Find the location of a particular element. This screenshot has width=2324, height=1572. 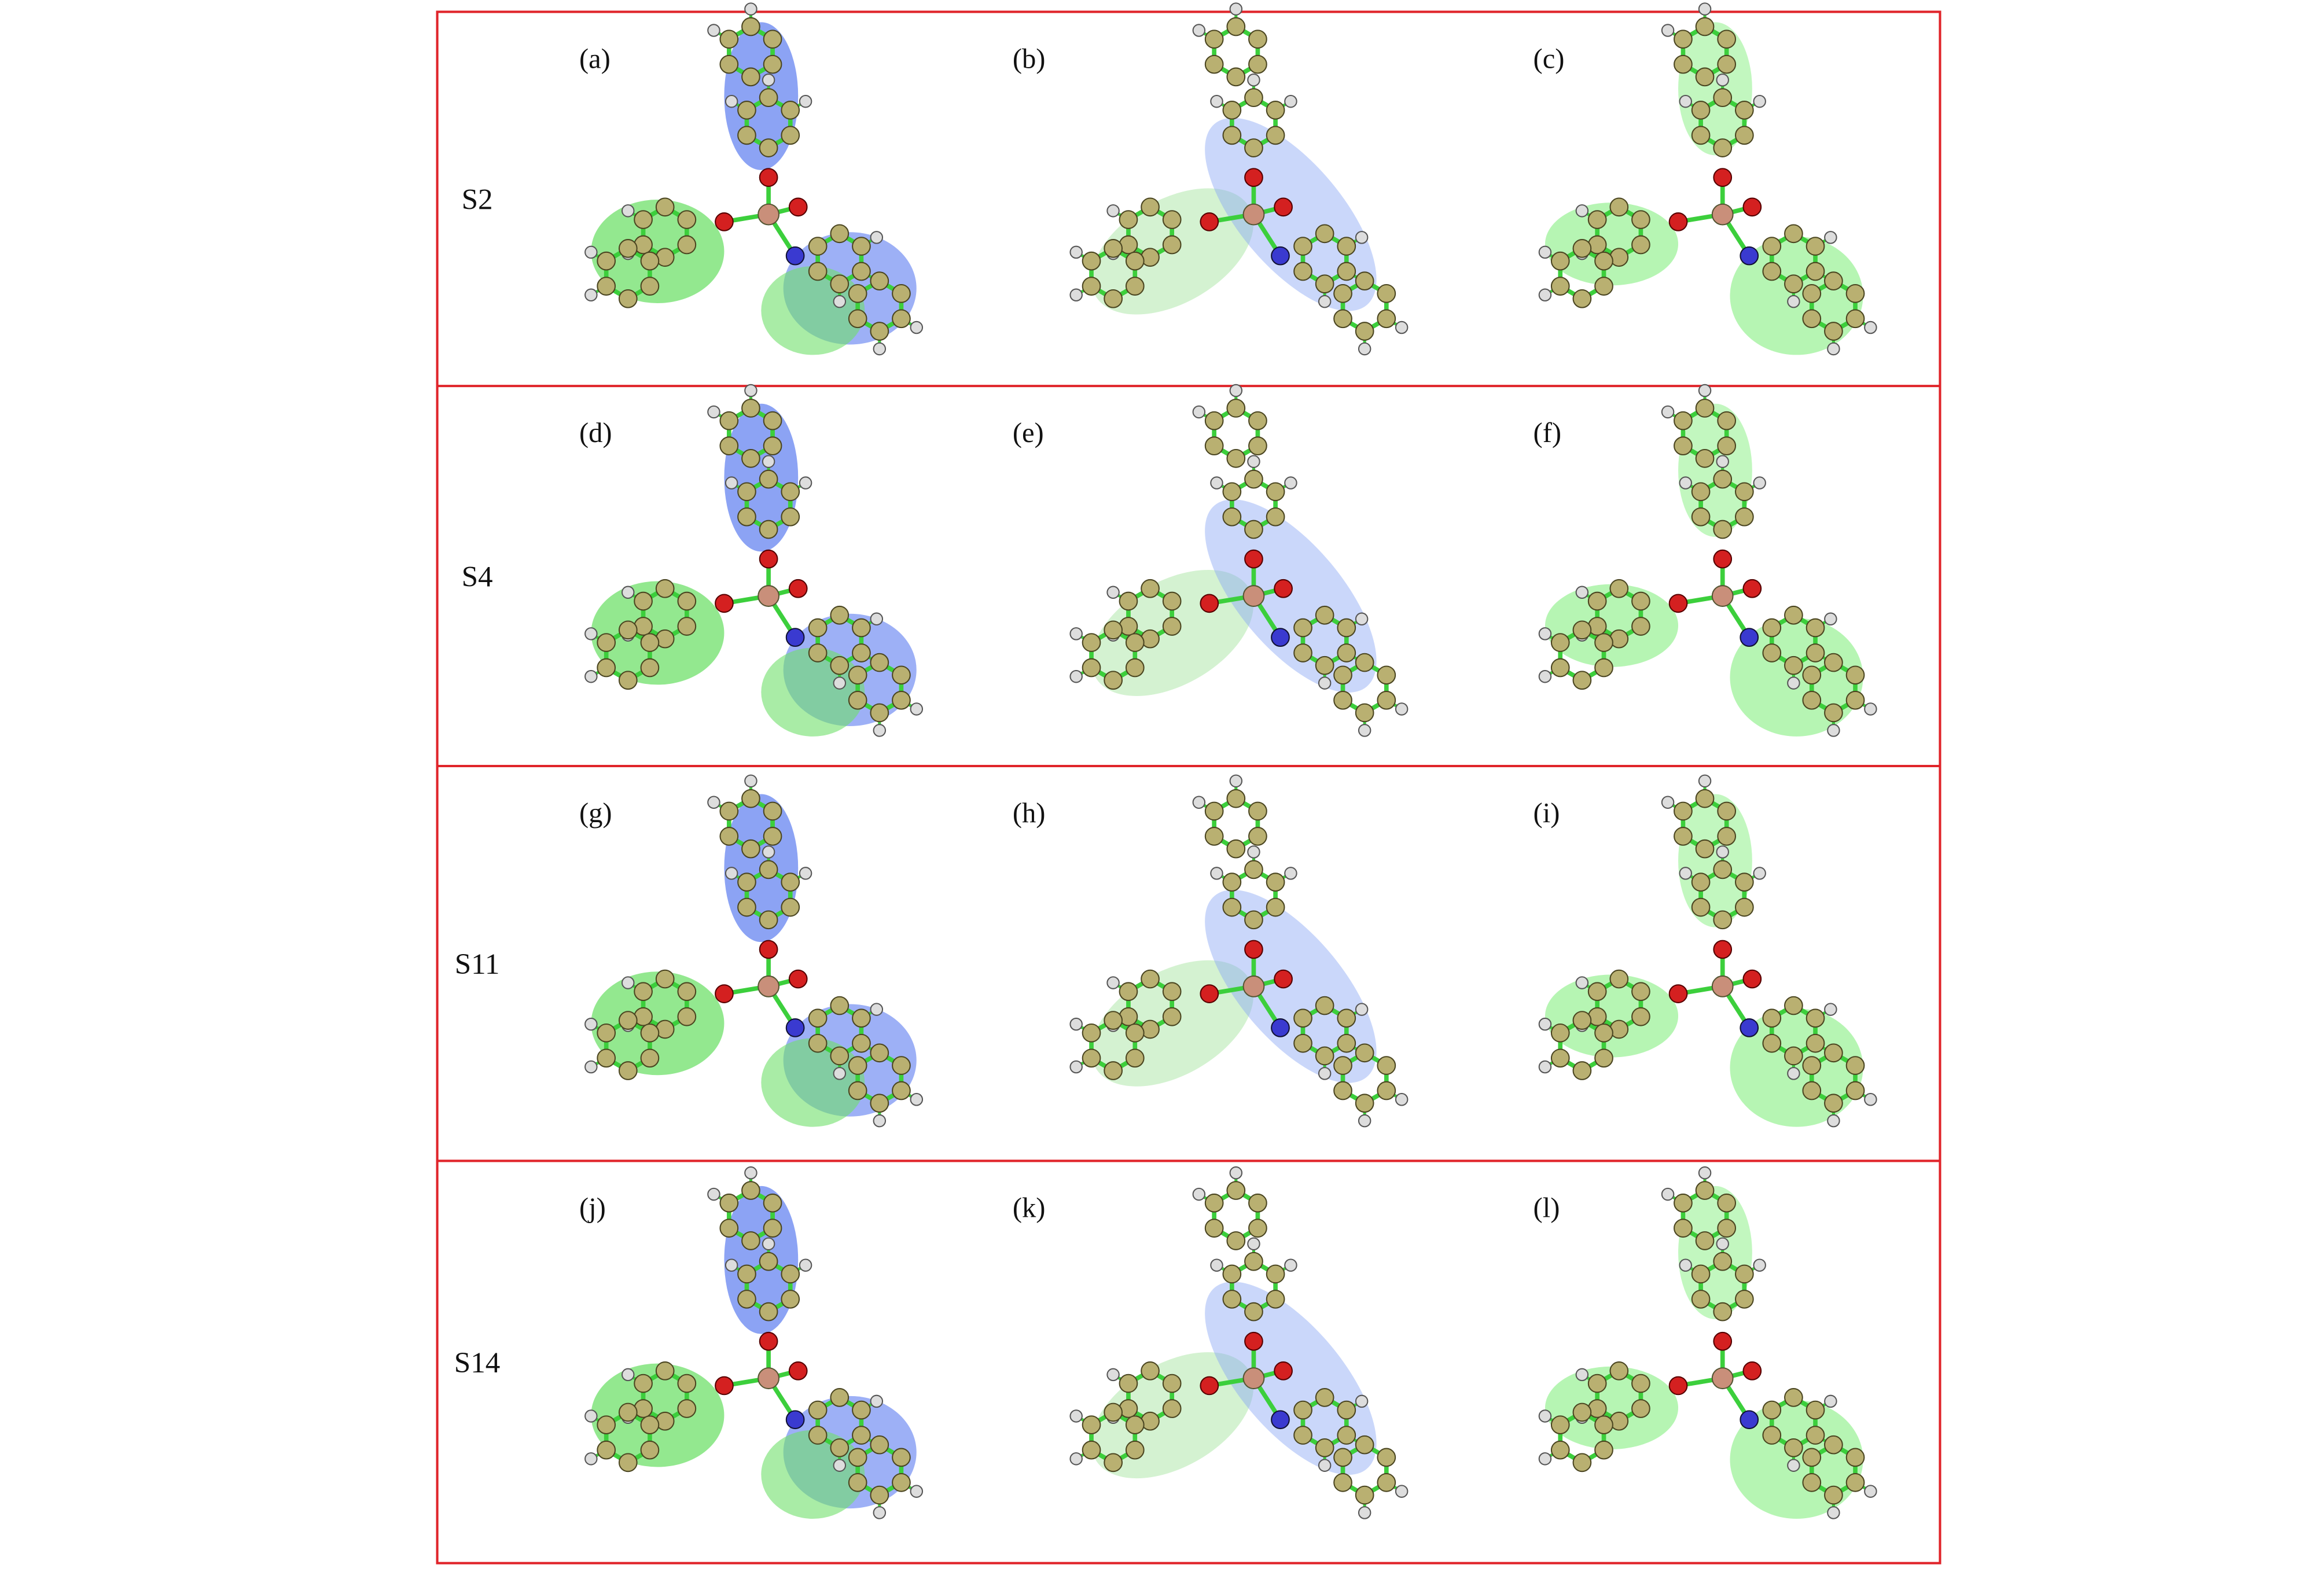

panel-label: (k) is located at coordinates (1029, 1208).